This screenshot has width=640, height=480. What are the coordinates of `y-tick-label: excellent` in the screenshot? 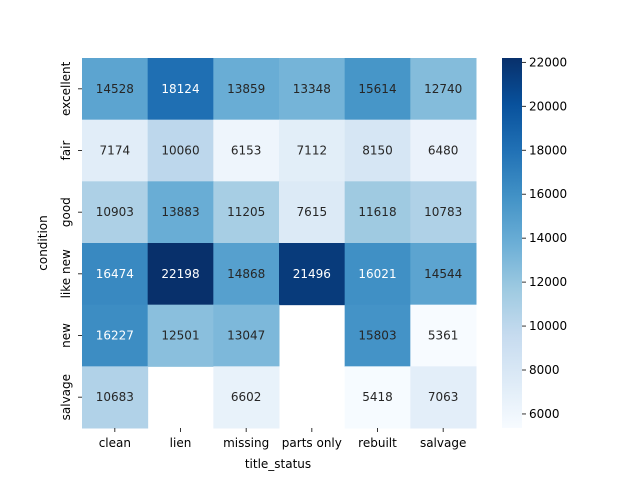 It's located at (66, 88).